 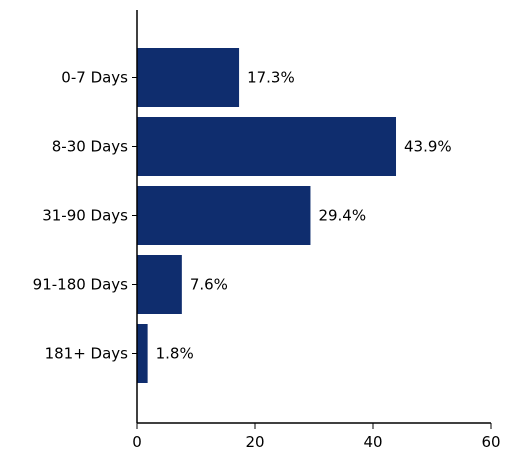 I want to click on data-label-3: 7.6%, so click(x=209, y=285).